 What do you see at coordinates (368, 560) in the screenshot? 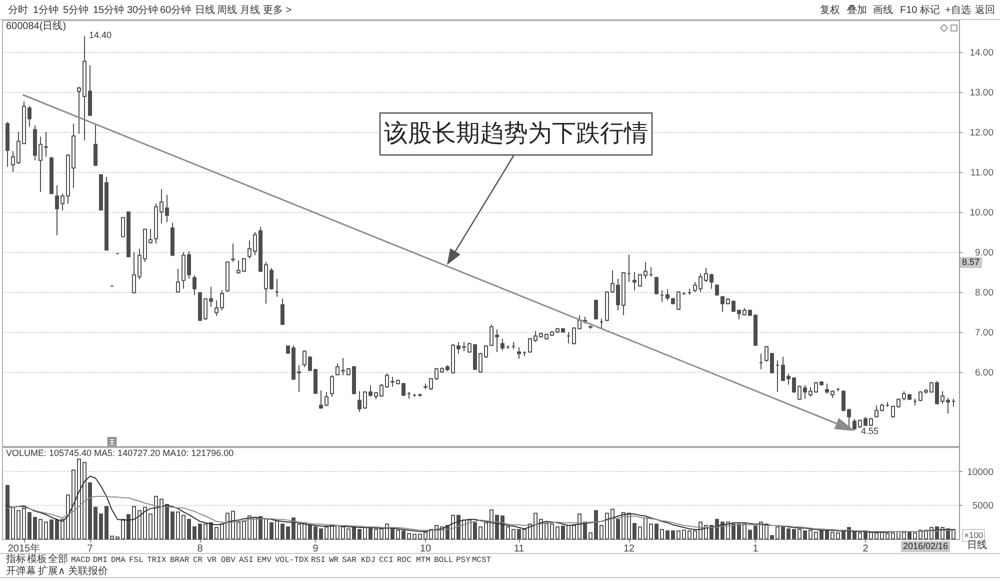
I see `text: KDJ` at bounding box center [368, 560].